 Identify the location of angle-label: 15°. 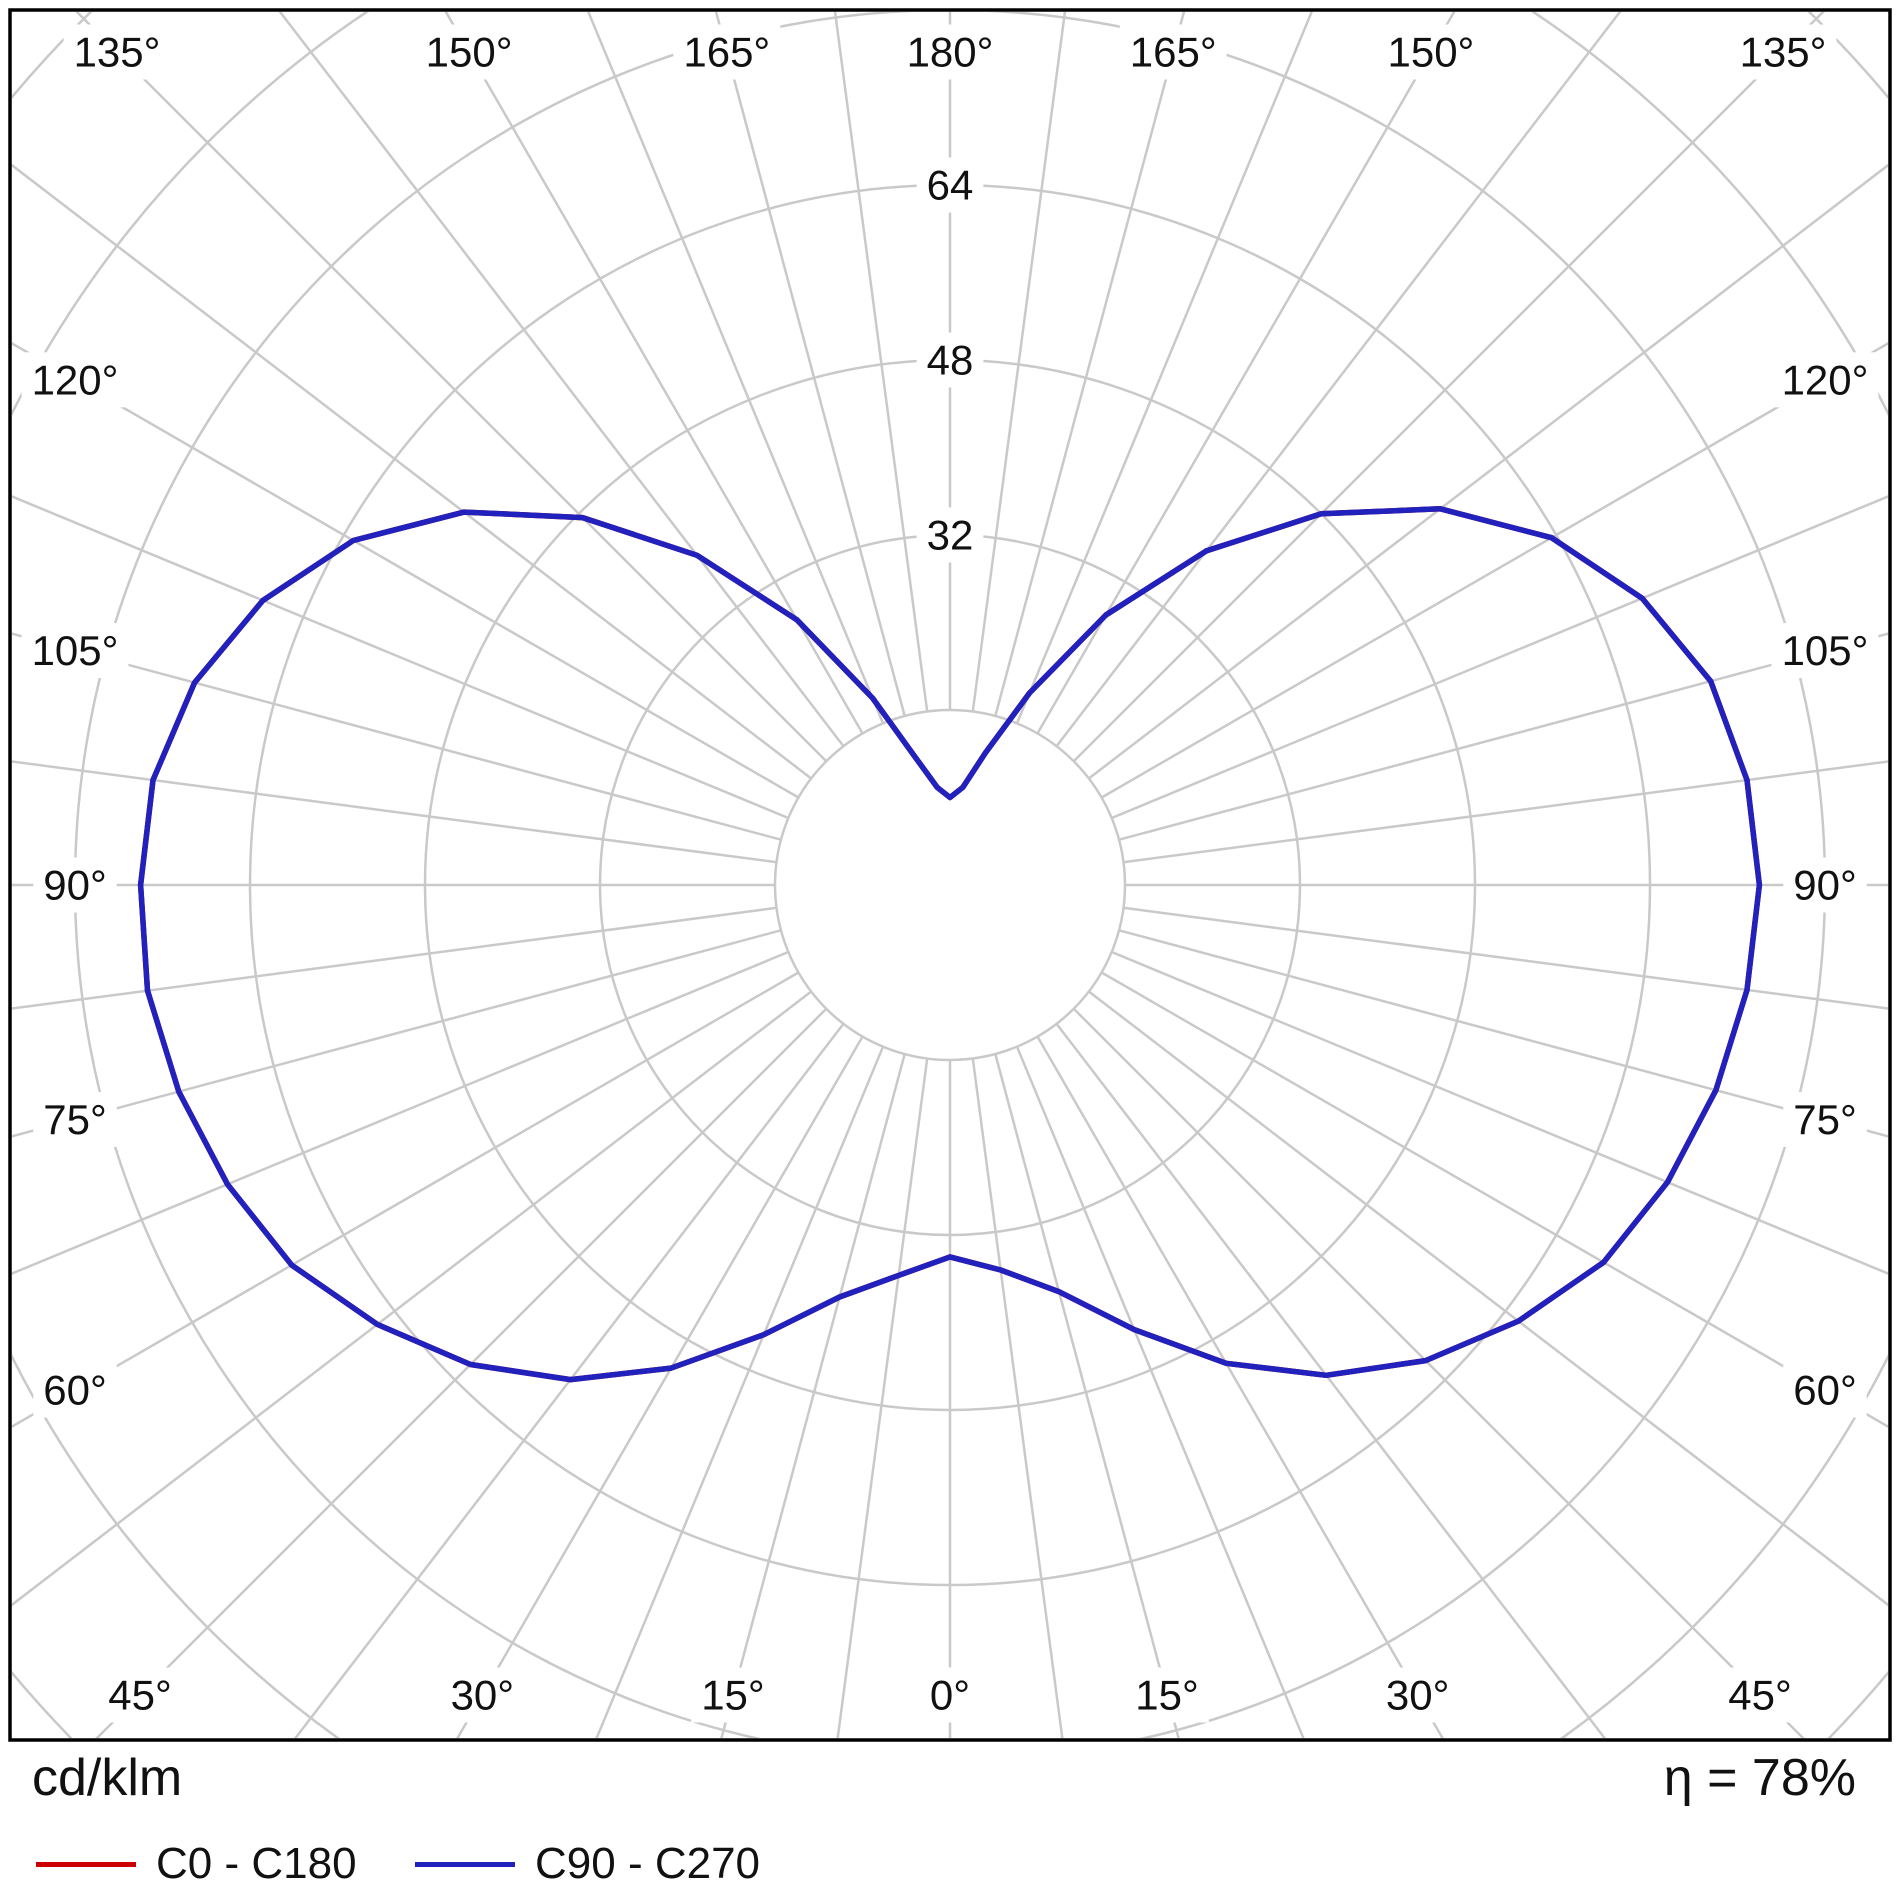
(1167, 1695).